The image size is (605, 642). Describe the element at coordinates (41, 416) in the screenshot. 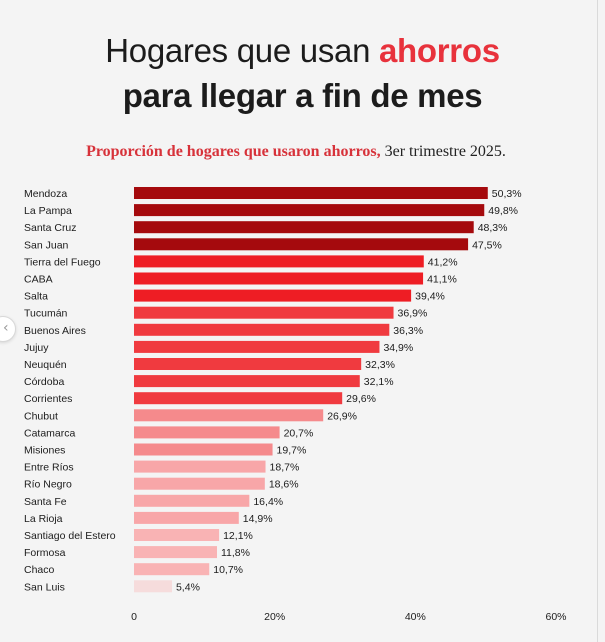

I see `category-label: Chubut` at that location.